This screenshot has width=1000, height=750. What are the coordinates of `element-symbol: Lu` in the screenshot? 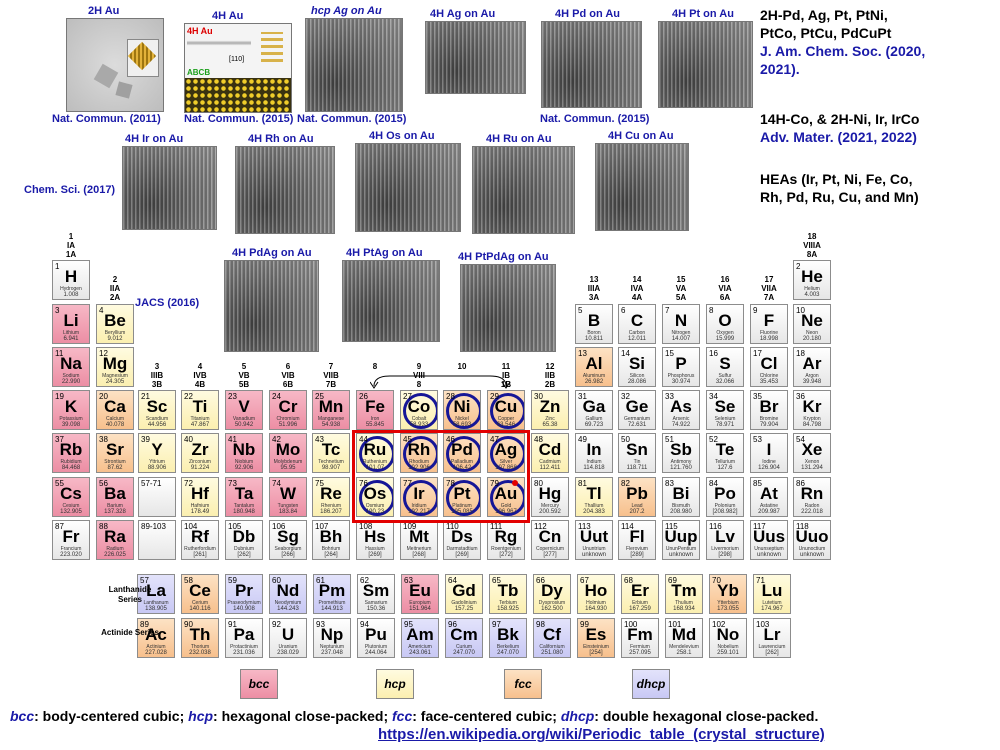 It's located at (772, 590).